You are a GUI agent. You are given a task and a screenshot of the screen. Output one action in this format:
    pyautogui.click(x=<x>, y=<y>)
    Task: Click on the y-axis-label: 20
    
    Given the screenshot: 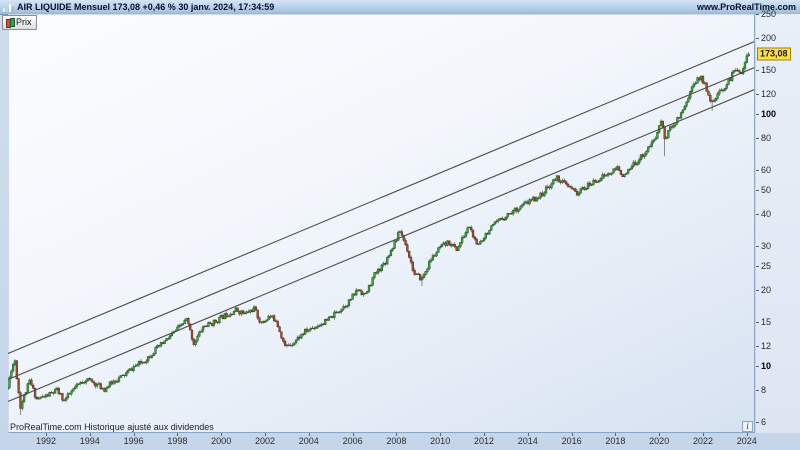 What is the action you would take?
    pyautogui.click(x=766, y=290)
    